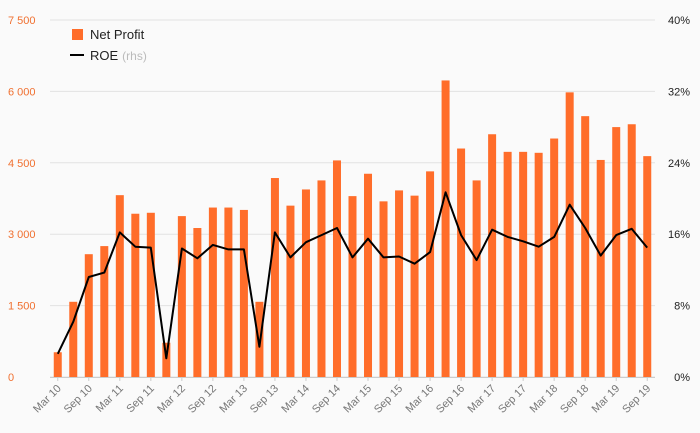 This screenshot has height=433, width=700. What do you see at coordinates (326, 399) in the screenshot?
I see `x-tick-label: Sep 14` at bounding box center [326, 399].